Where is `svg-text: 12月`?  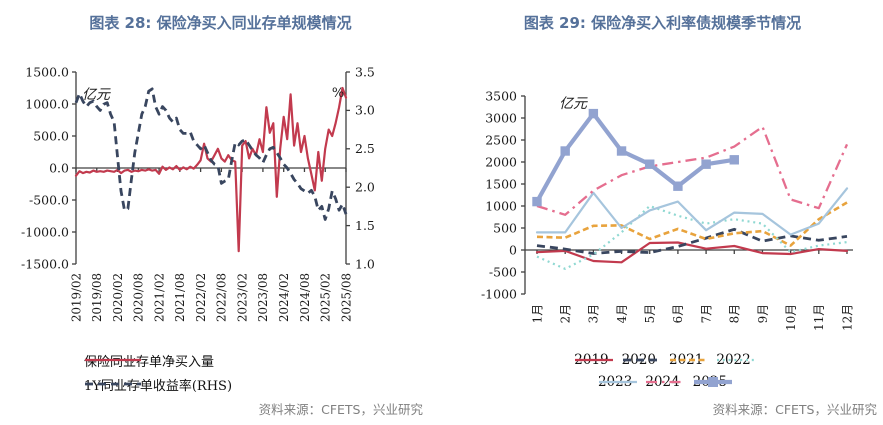
svg-text: 12月 is located at coordinates (847, 317).